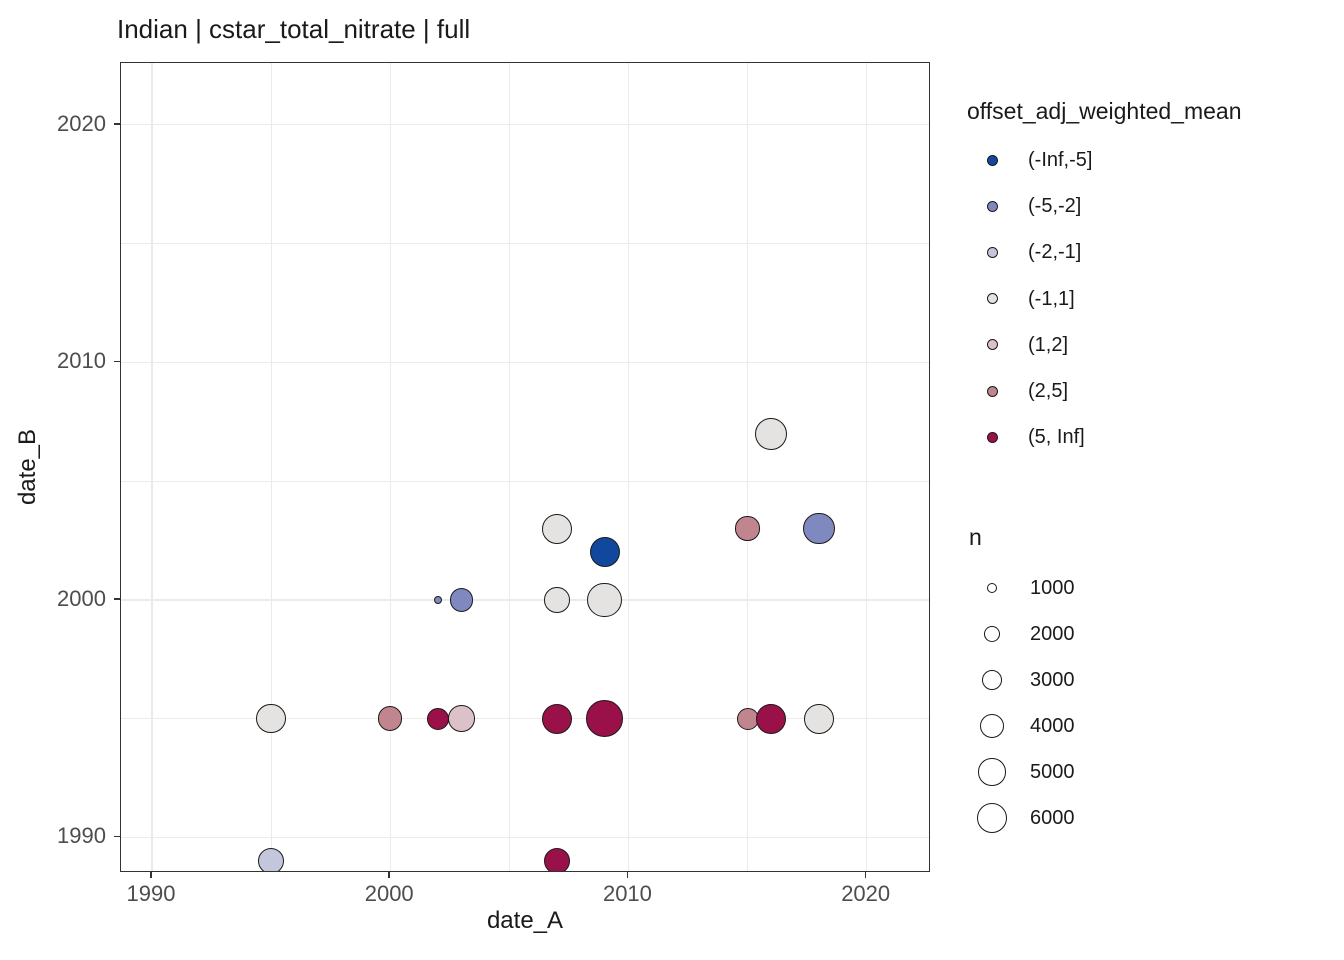 This screenshot has width=1344, height=960. I want to click on size-legend-label: 3000, so click(1052, 680).